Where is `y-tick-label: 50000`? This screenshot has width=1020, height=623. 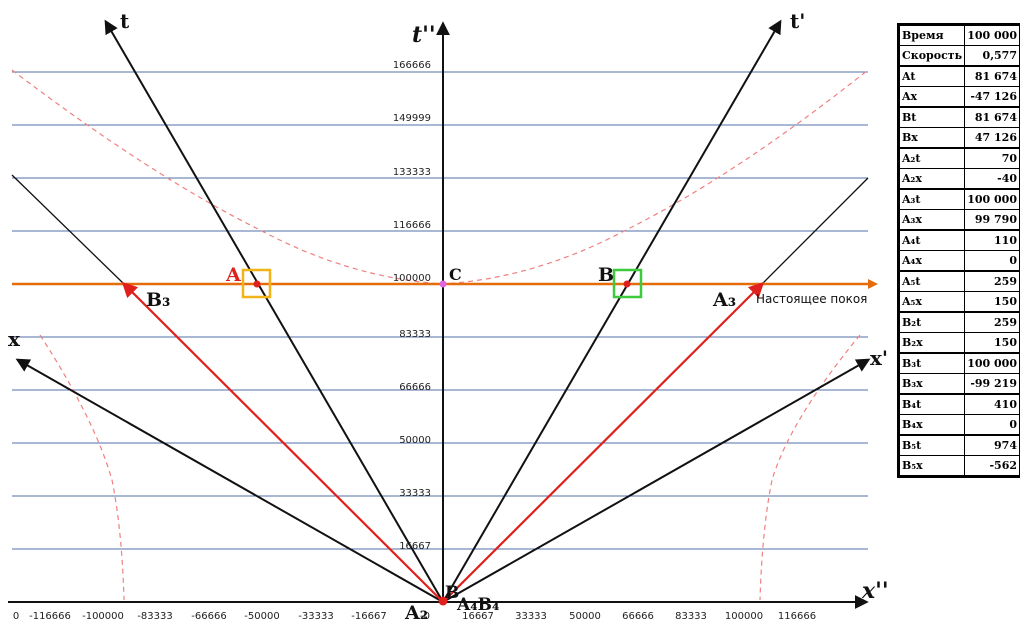 y-tick-label: 50000 is located at coordinates (415, 440).